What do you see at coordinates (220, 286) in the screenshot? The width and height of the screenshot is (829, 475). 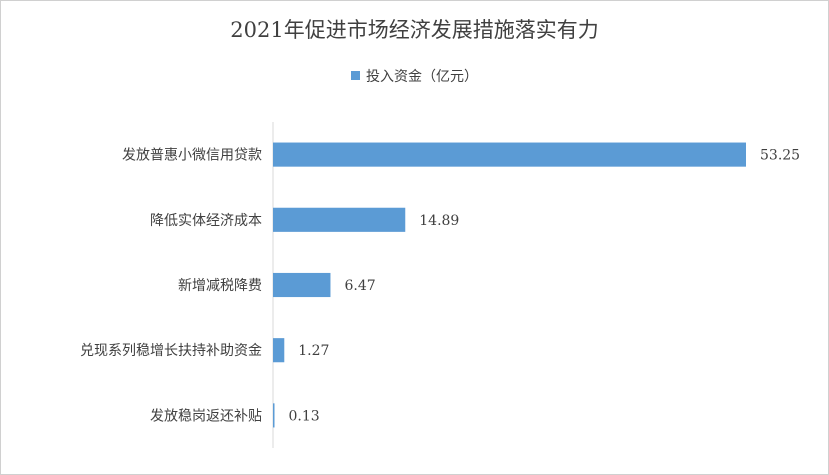 I see `category-label: 新增减税降费` at bounding box center [220, 286].